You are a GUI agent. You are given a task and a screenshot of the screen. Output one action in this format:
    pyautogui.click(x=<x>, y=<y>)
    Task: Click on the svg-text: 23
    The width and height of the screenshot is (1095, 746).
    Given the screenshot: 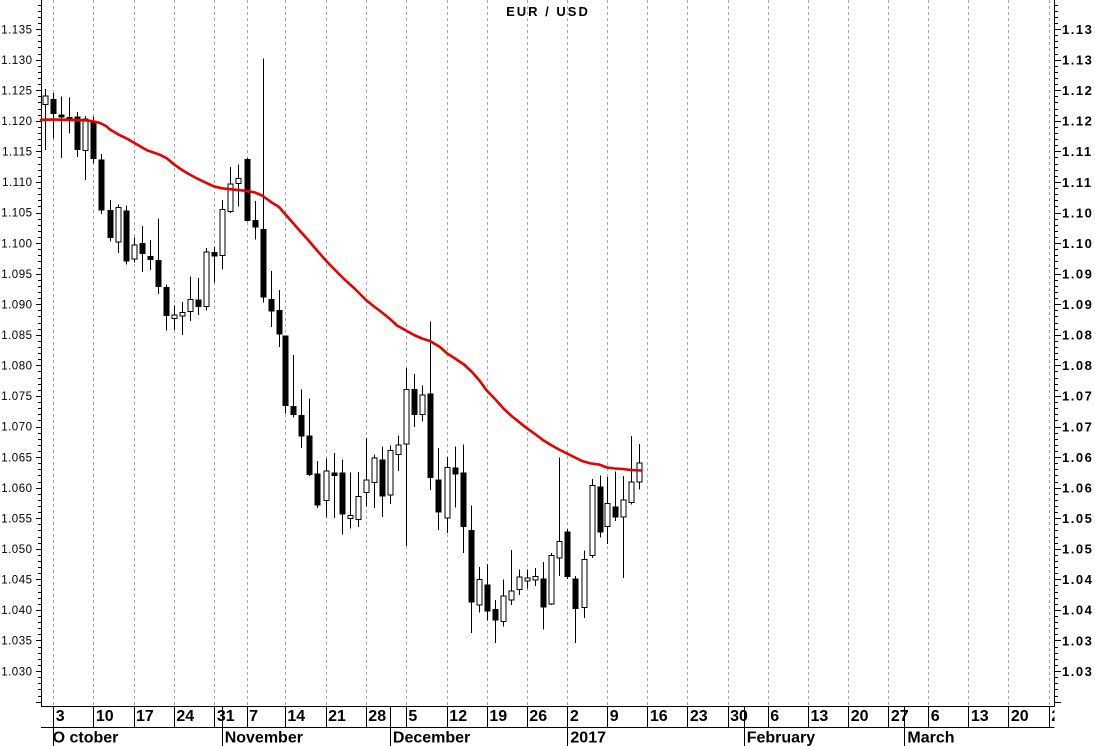 What is the action you would take?
    pyautogui.click(x=699, y=716)
    